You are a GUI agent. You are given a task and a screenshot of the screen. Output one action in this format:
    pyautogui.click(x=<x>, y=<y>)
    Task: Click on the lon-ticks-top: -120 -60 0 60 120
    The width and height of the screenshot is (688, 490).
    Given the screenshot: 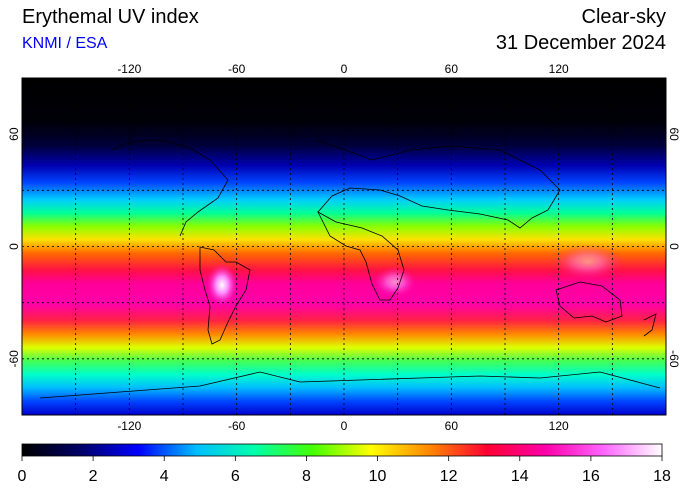 What is the action you would take?
    pyautogui.click(x=343, y=69)
    